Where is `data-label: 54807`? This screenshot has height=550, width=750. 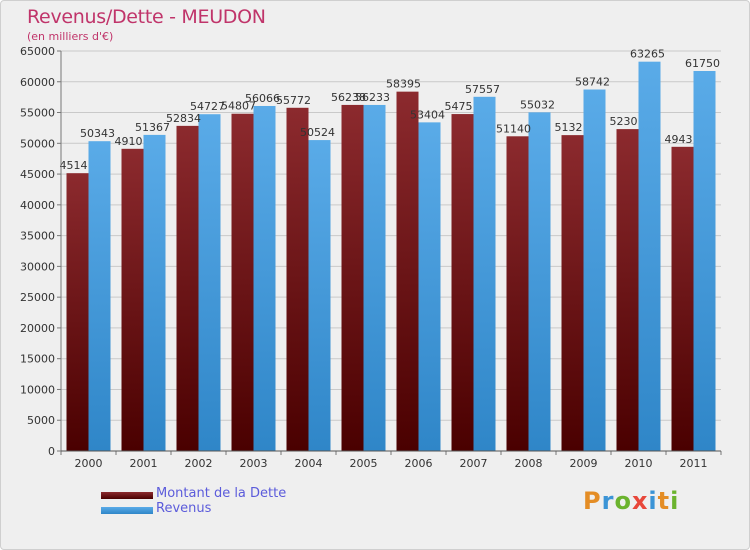 data-label: 54807 is located at coordinates (238, 106).